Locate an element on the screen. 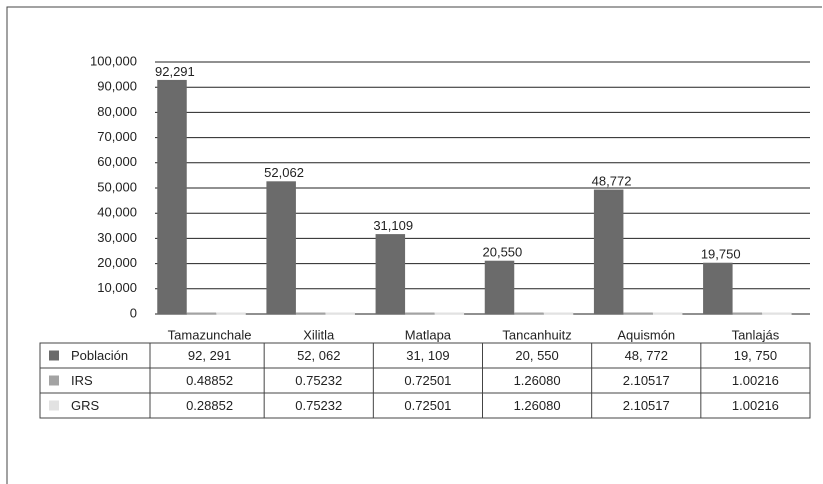  y-tick-label: 10,000 is located at coordinates (117, 287).